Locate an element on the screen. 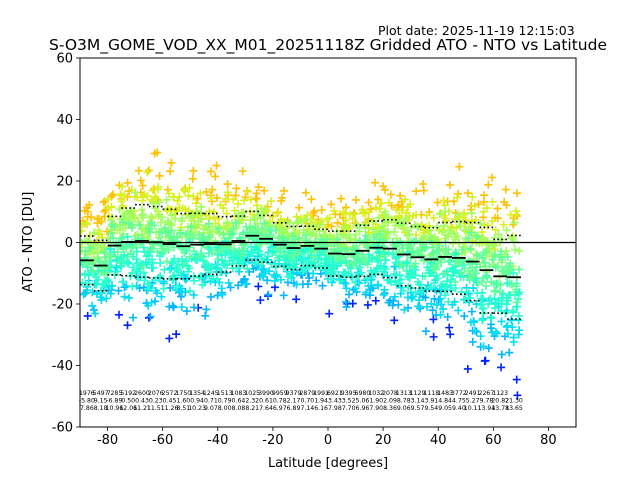 The width and height of the screenshot is (640, 480). stats-table-cell: 5.06 is located at coordinates (363, 401).